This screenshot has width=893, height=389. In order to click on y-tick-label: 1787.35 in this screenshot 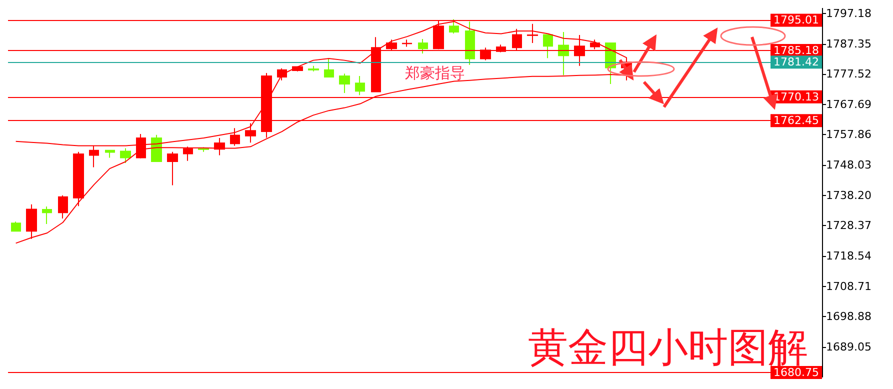, I will do `click(849, 43)`.